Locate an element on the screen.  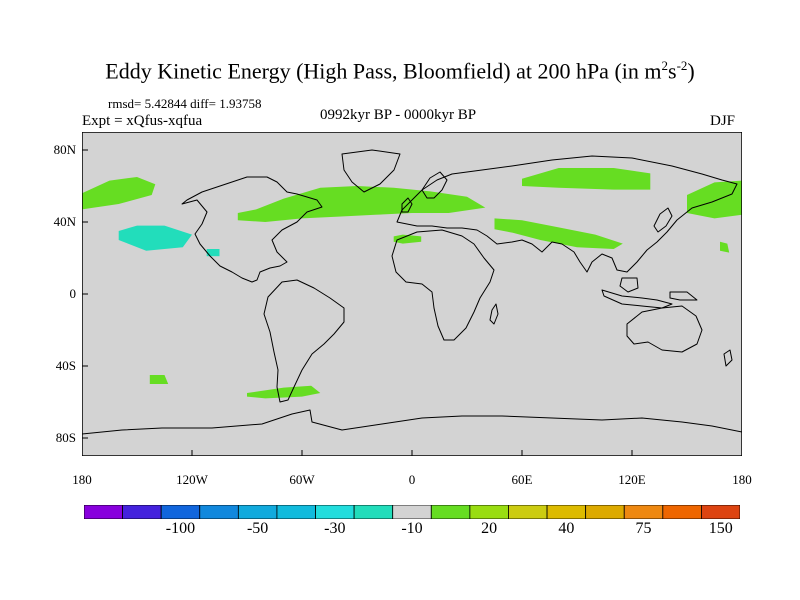
coast-borneo is located at coordinates (629, 285).